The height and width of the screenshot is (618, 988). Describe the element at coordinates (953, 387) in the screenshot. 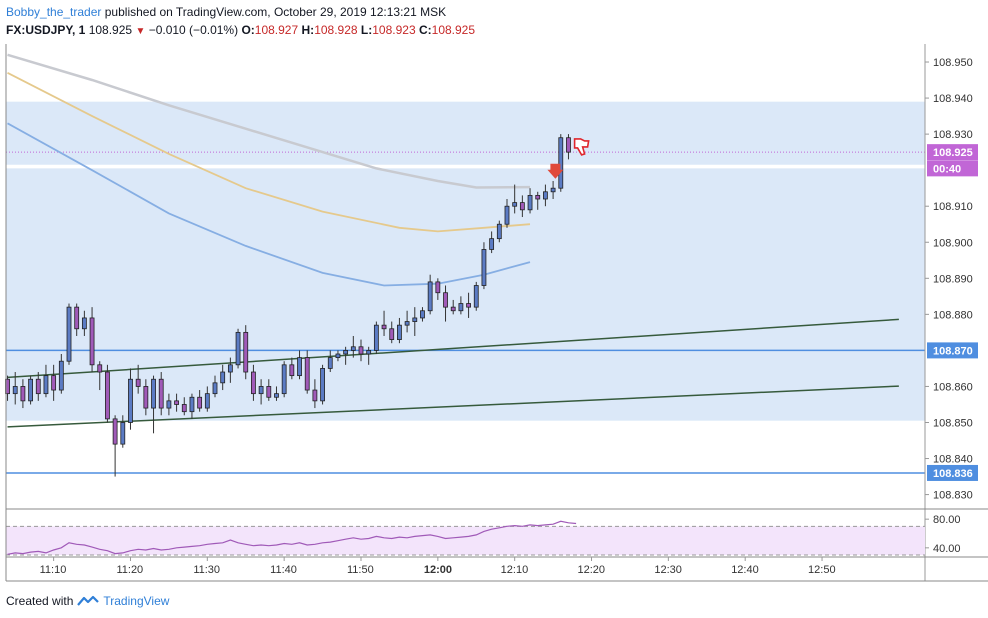

I see `price-tick-label: 108.860` at that location.